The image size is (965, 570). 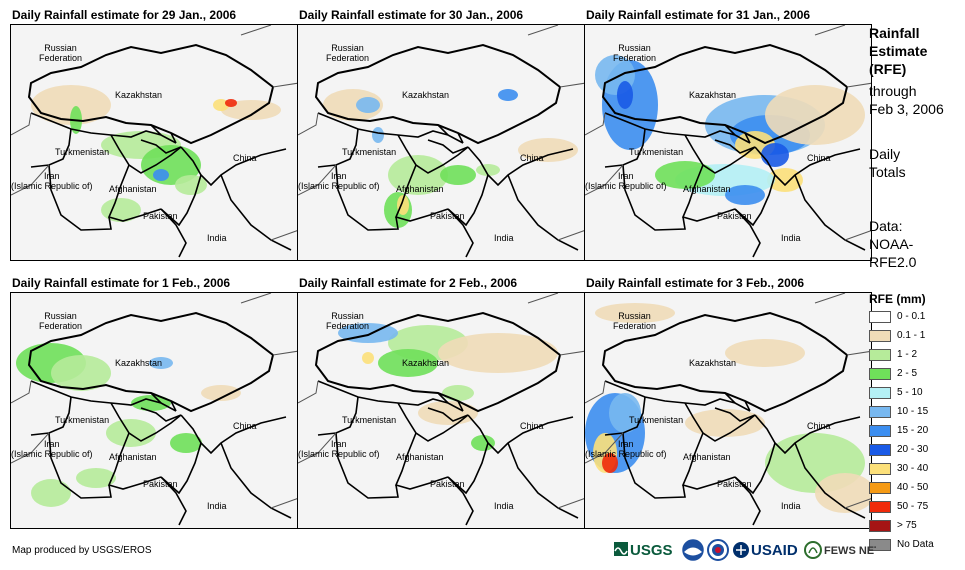 What do you see at coordinates (913, 468) in the screenshot?
I see `legend-label: 30 - 40` at bounding box center [913, 468].